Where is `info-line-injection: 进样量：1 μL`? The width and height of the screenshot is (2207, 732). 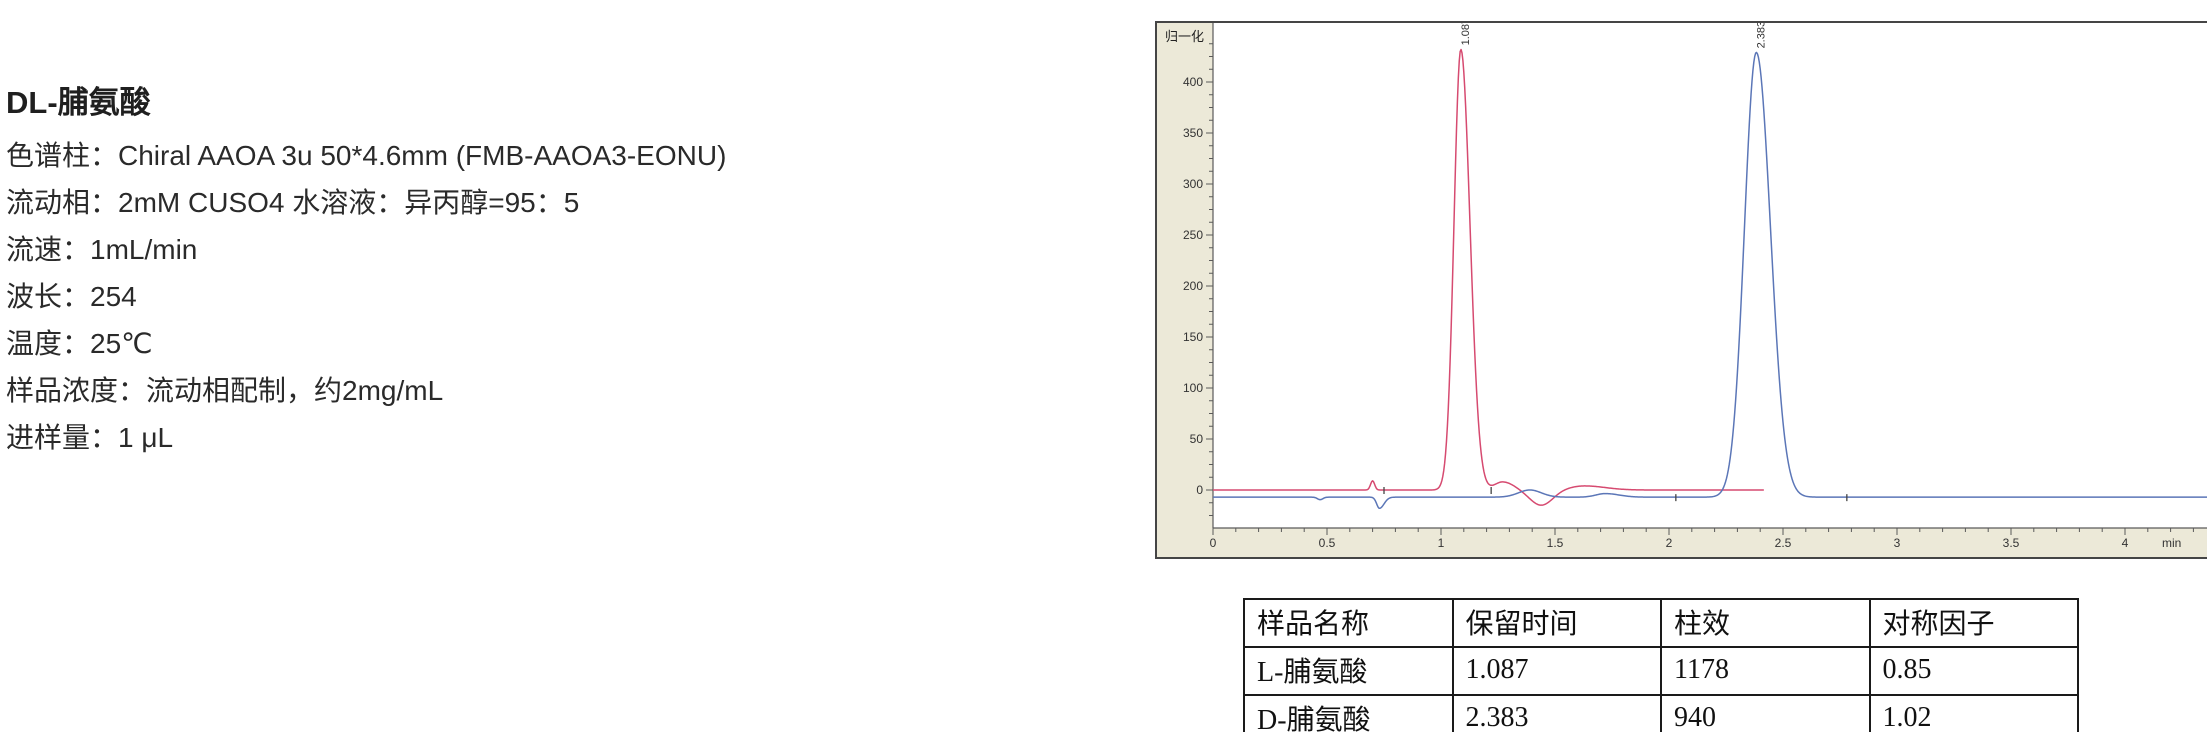 info-line-injection: 进样量：1 μL is located at coordinates (90, 437).